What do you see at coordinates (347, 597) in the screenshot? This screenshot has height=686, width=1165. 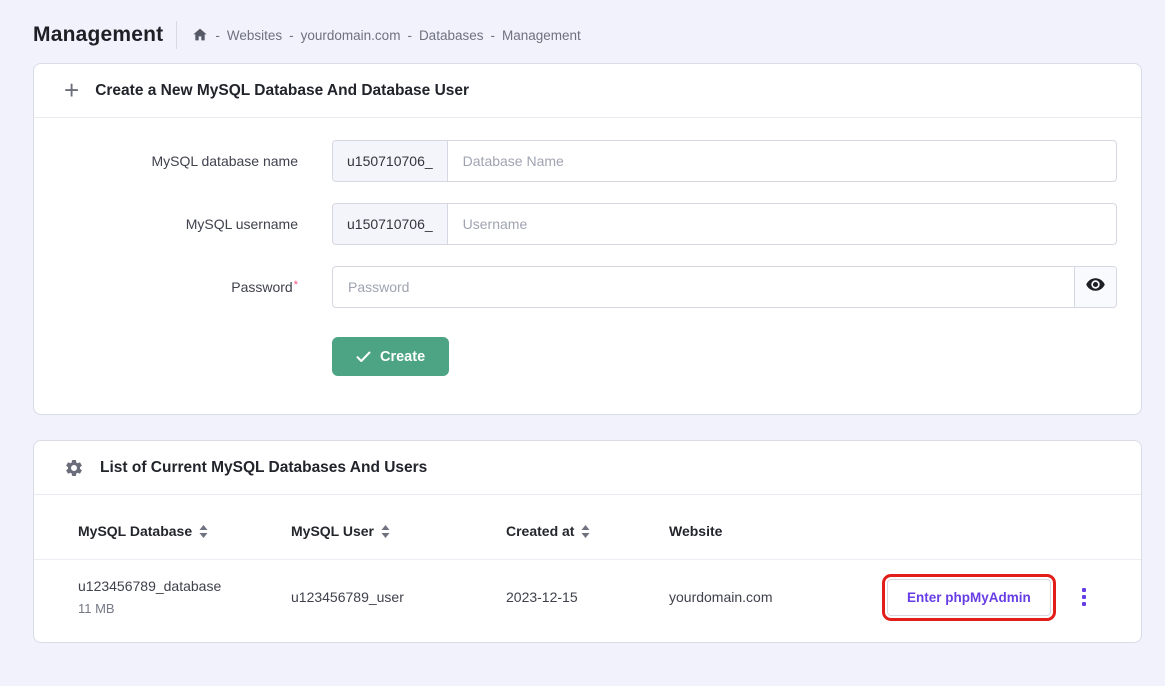 I see `cell-user: u123456789_user` at bounding box center [347, 597].